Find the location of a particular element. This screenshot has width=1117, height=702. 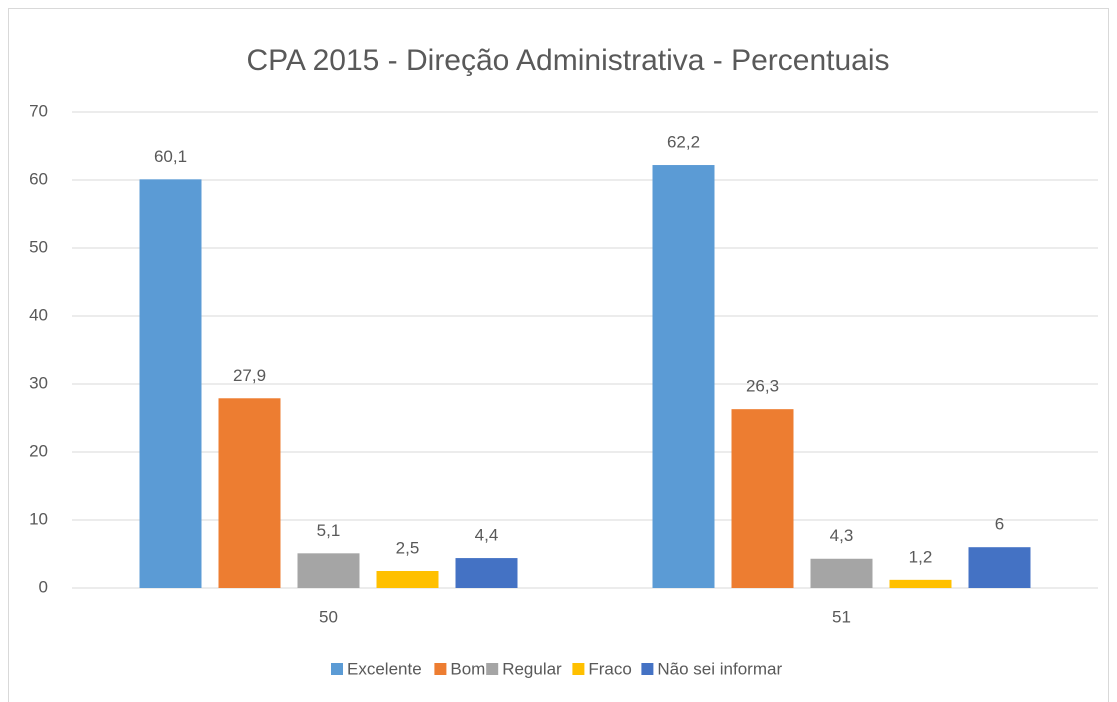

legend-label: Excelente is located at coordinates (384, 668).